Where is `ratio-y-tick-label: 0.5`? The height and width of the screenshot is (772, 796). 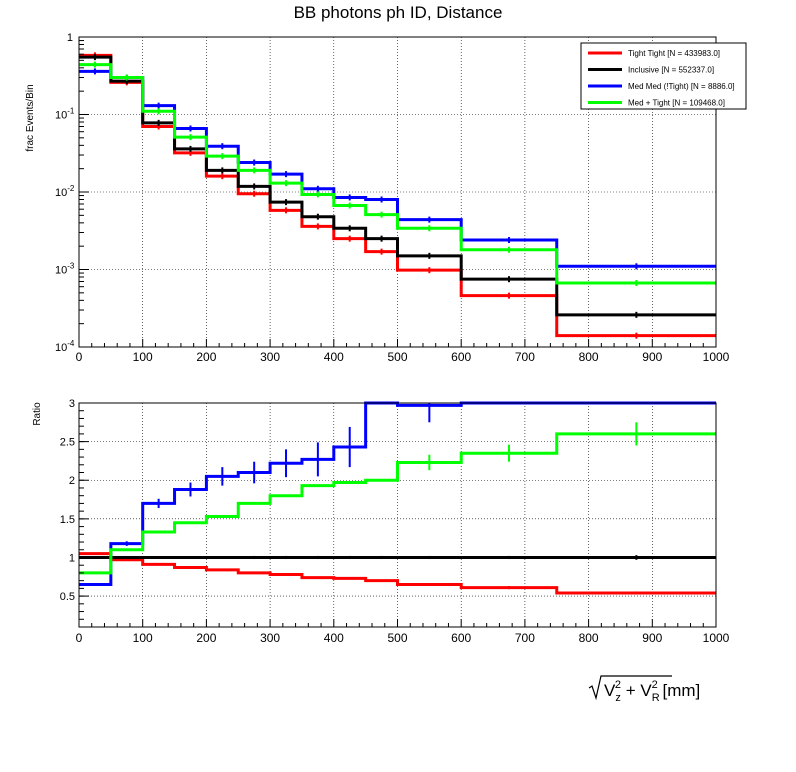 ratio-y-tick-label: 0.5 is located at coordinates (67, 597).